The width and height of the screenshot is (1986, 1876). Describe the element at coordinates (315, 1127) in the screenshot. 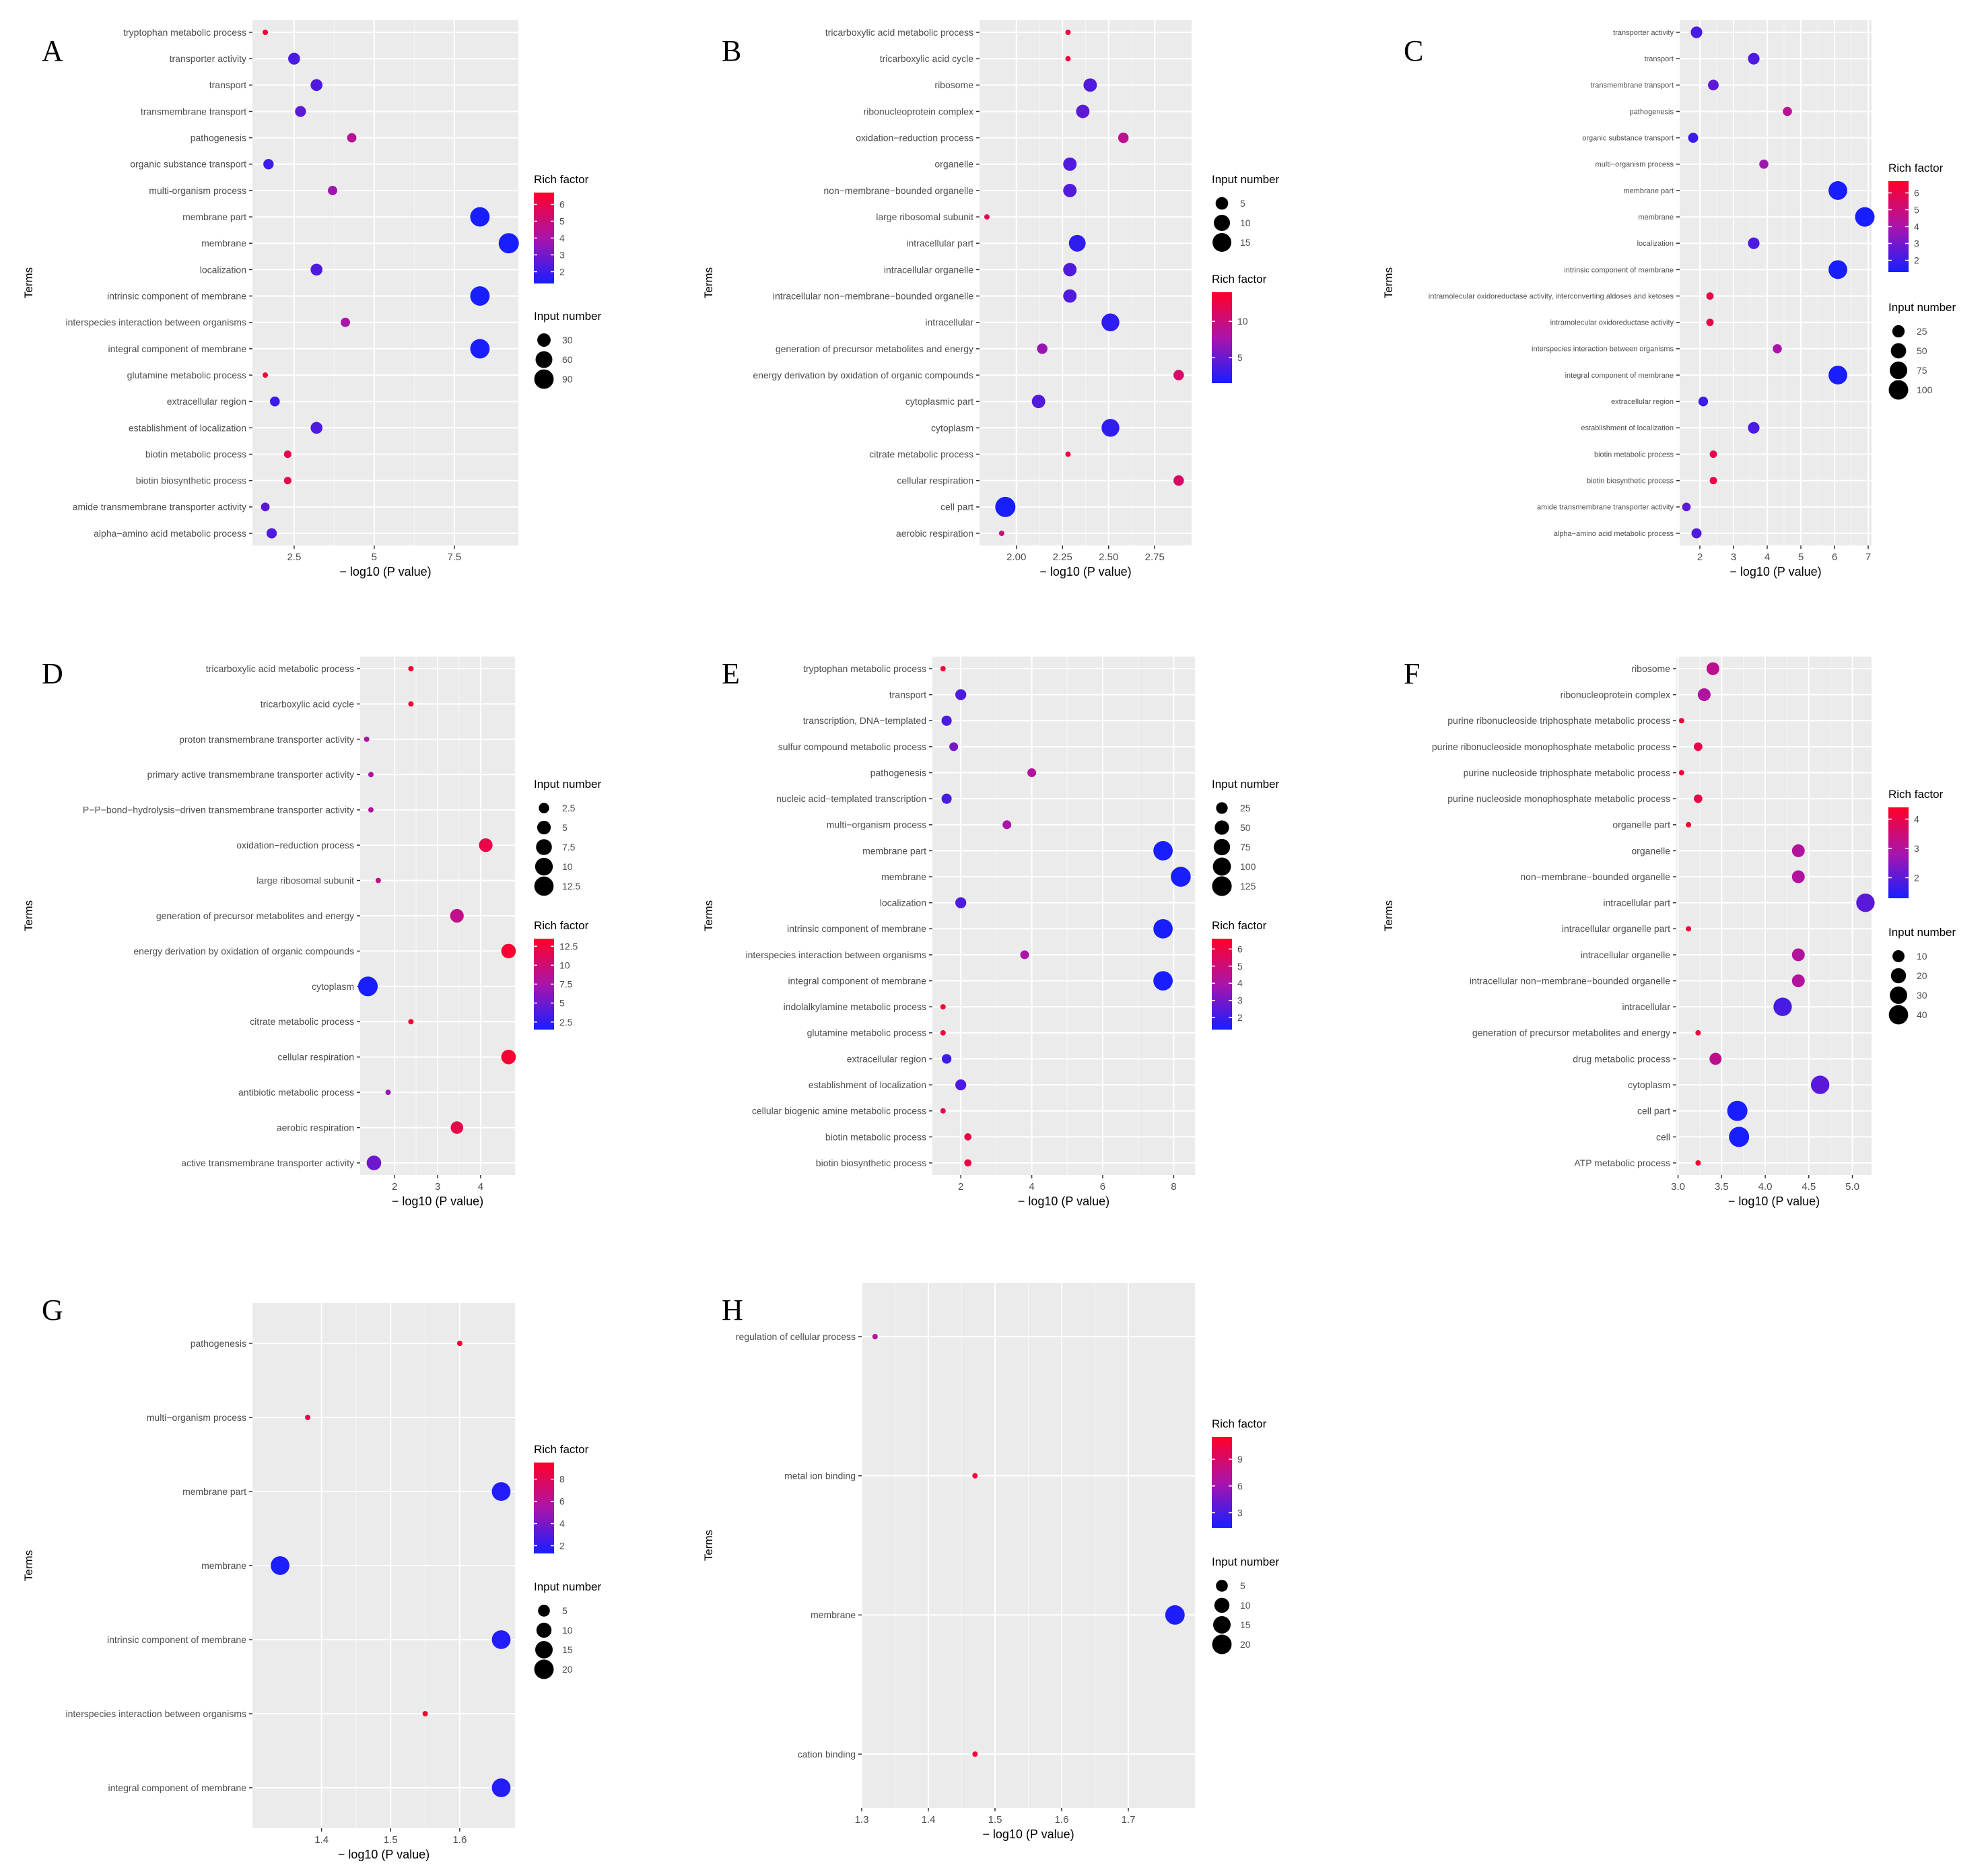

I see `term-label: aerobic respiration` at that location.